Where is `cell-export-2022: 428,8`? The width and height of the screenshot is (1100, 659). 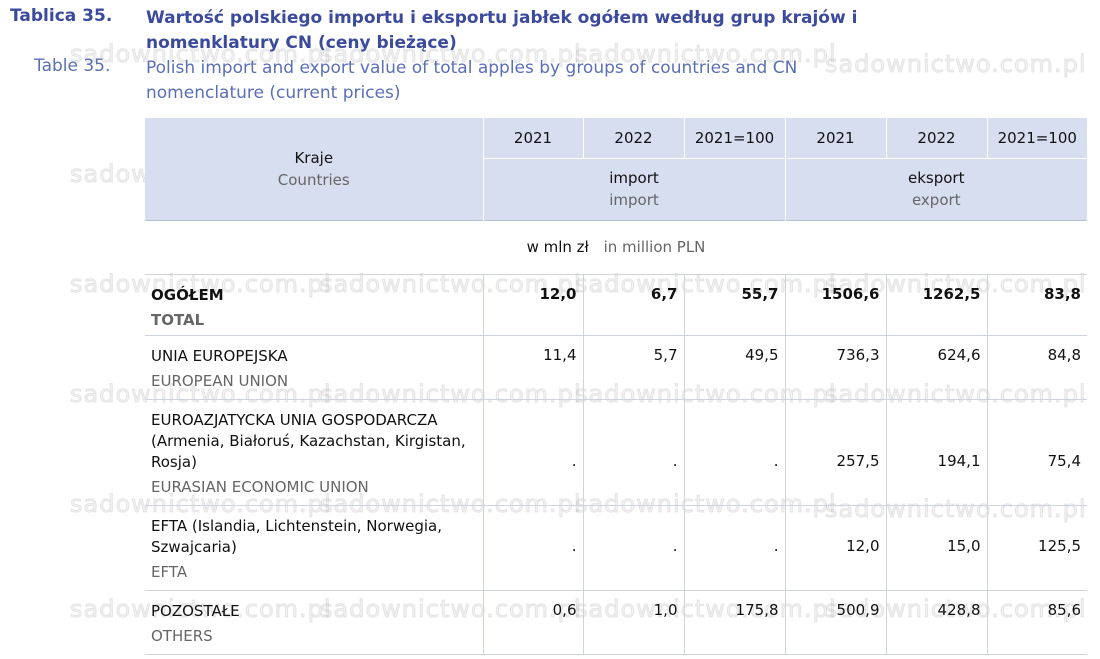
cell-export-2022: 428,8 is located at coordinates (936, 622).